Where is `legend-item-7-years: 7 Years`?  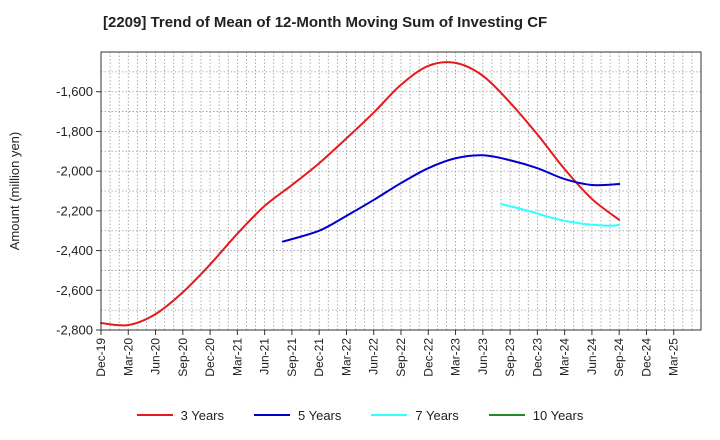
legend-item-7-years: 7 Years is located at coordinates (415, 415).